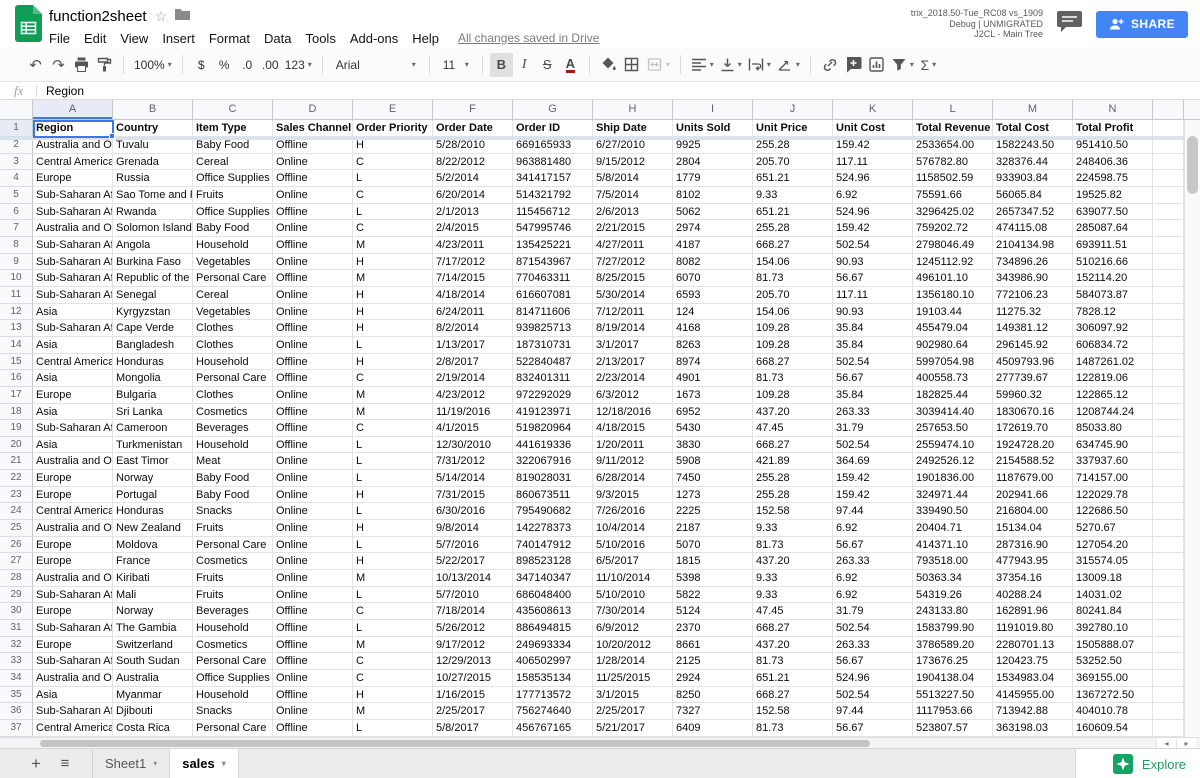  I want to click on cell: Asia, so click(73, 312).